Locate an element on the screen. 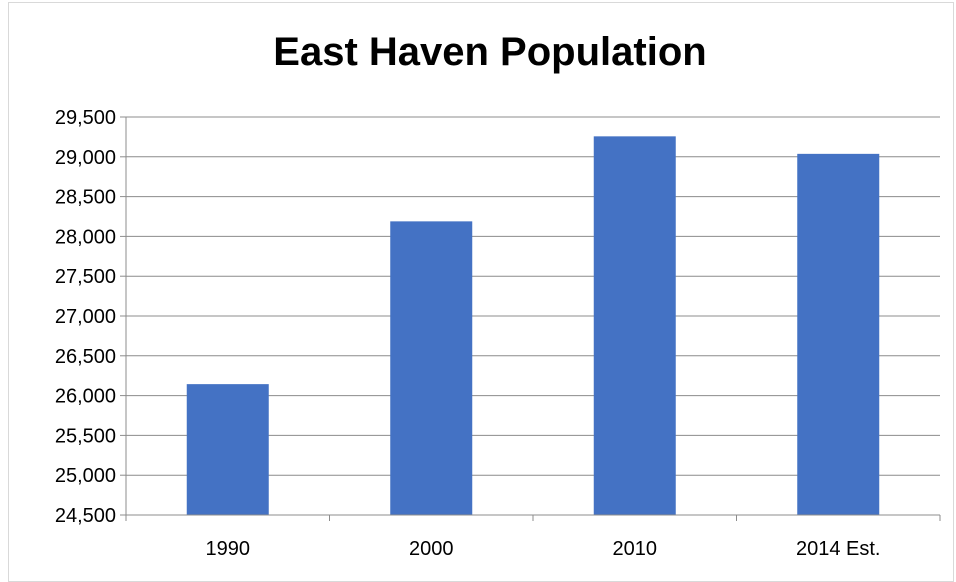 This screenshot has width=956, height=582. x-tick-label: 2000 is located at coordinates (431, 549).